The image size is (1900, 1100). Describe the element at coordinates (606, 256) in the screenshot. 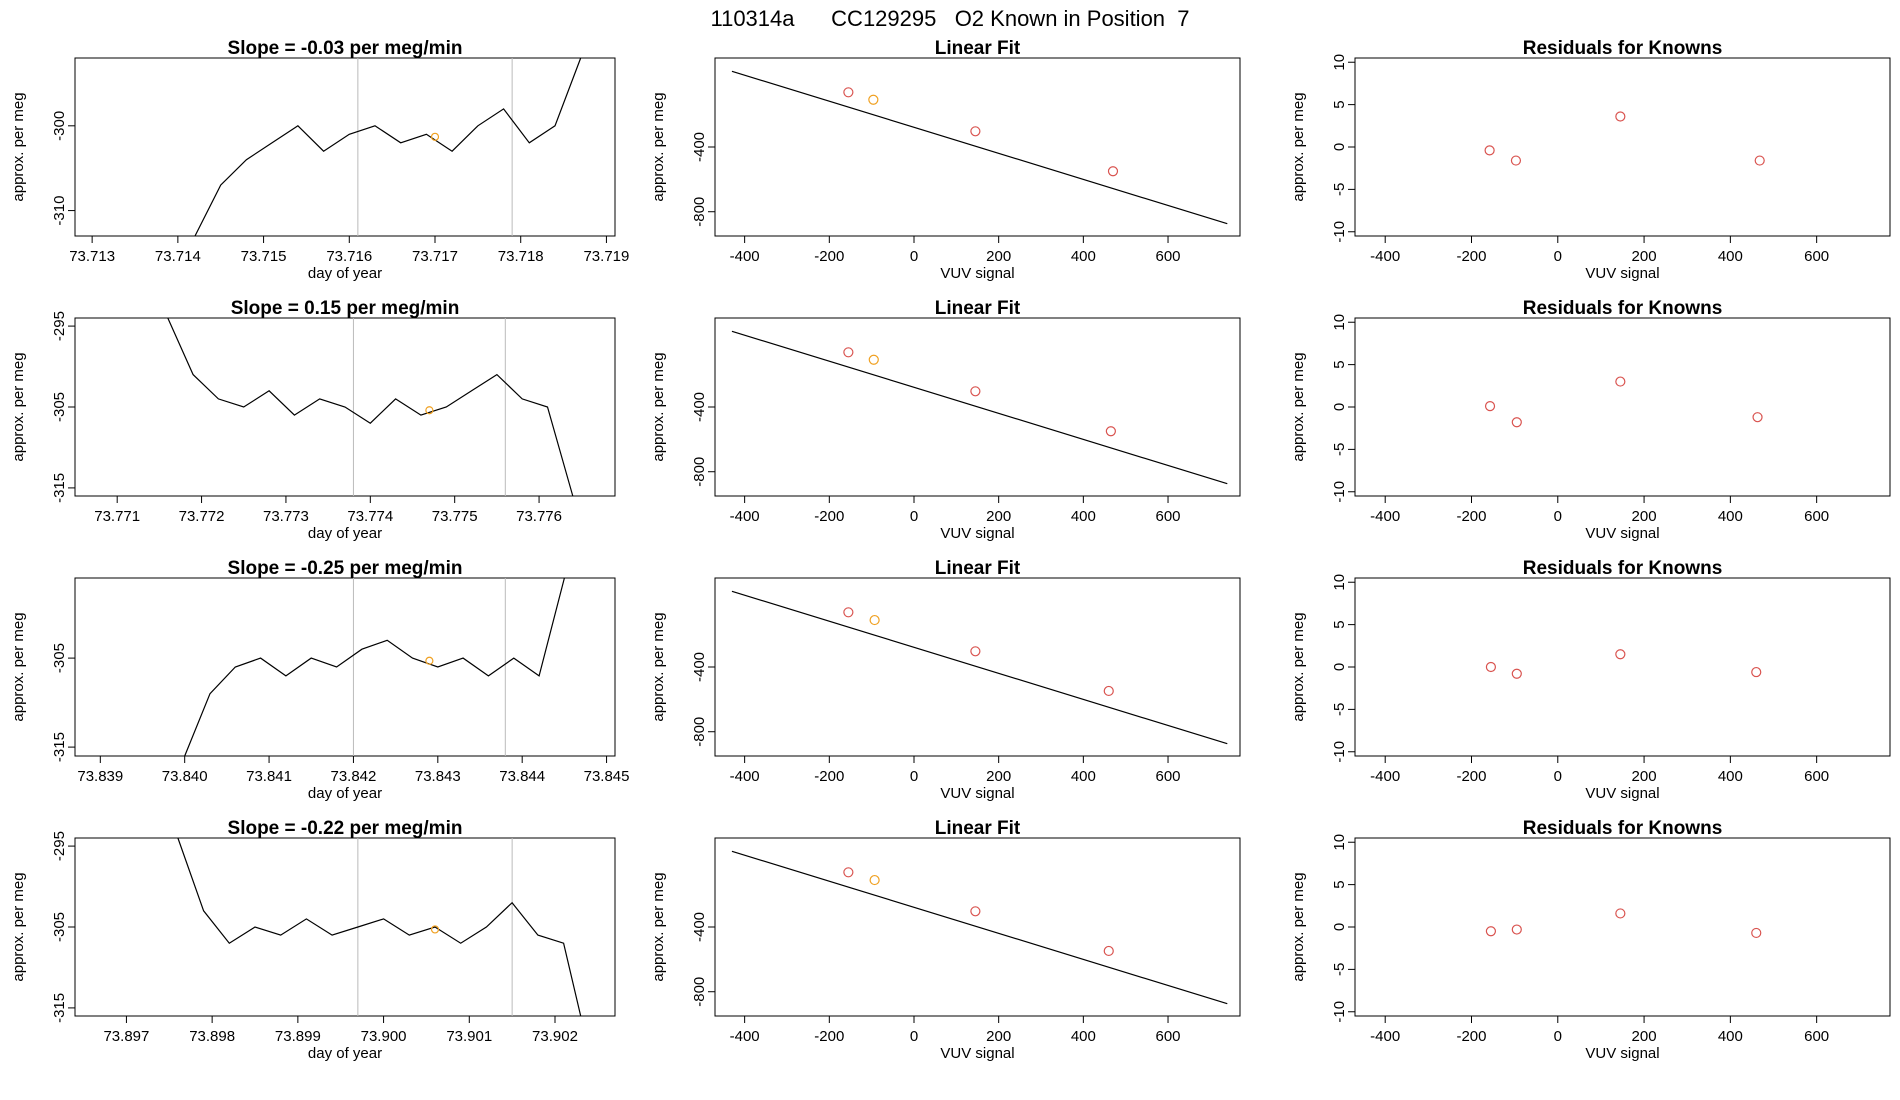

I see `x-tick-label: 73.719` at that location.